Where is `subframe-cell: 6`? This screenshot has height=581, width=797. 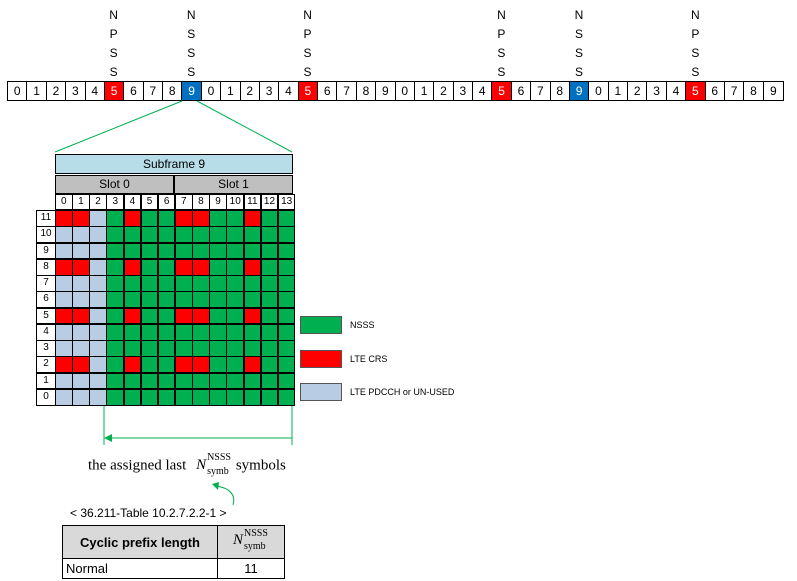 subframe-cell: 6 is located at coordinates (715, 91).